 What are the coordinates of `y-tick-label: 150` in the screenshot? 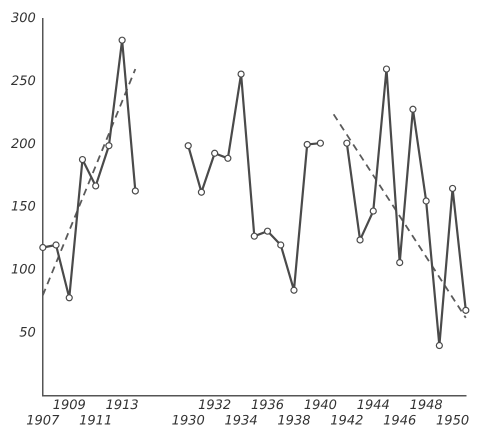 It's located at (23, 207).